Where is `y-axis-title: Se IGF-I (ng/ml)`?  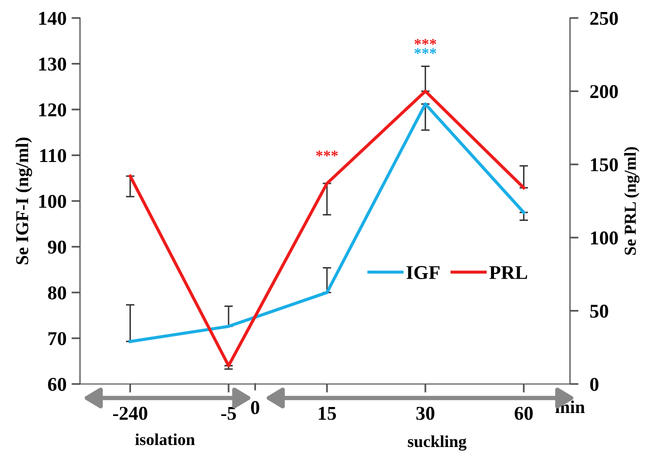
y-axis-title: Se IGF-I (ng/ml) is located at coordinates (24, 201).